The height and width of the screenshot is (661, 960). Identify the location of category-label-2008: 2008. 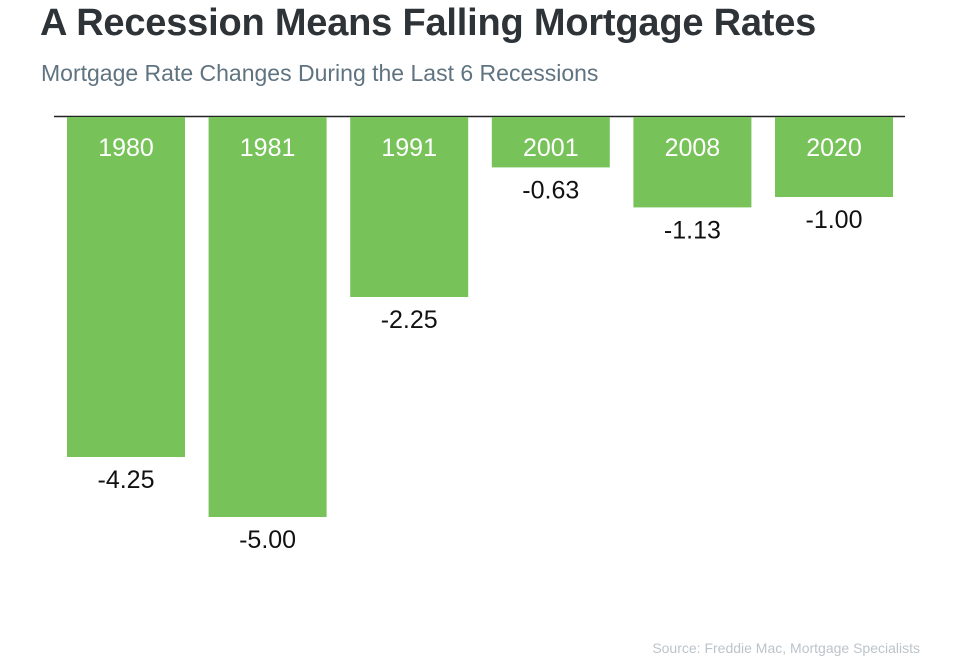
(693, 148).